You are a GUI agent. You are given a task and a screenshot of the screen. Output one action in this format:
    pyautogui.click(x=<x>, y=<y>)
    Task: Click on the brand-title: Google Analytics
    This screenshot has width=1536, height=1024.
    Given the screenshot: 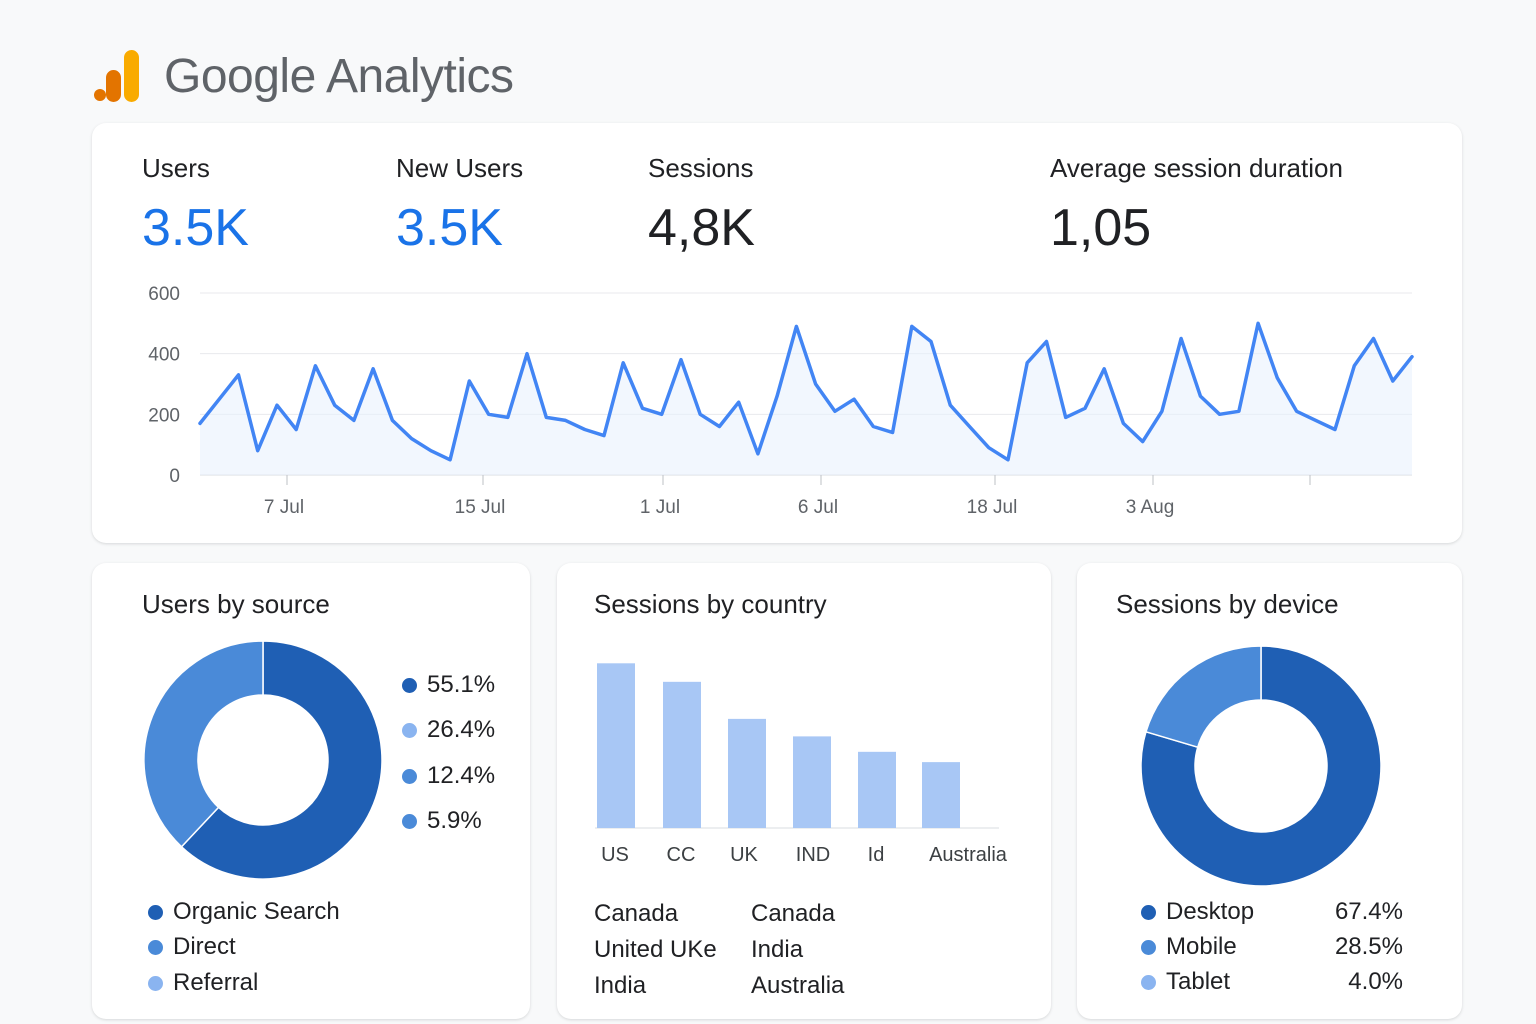 What is the action you would take?
    pyautogui.click(x=339, y=76)
    